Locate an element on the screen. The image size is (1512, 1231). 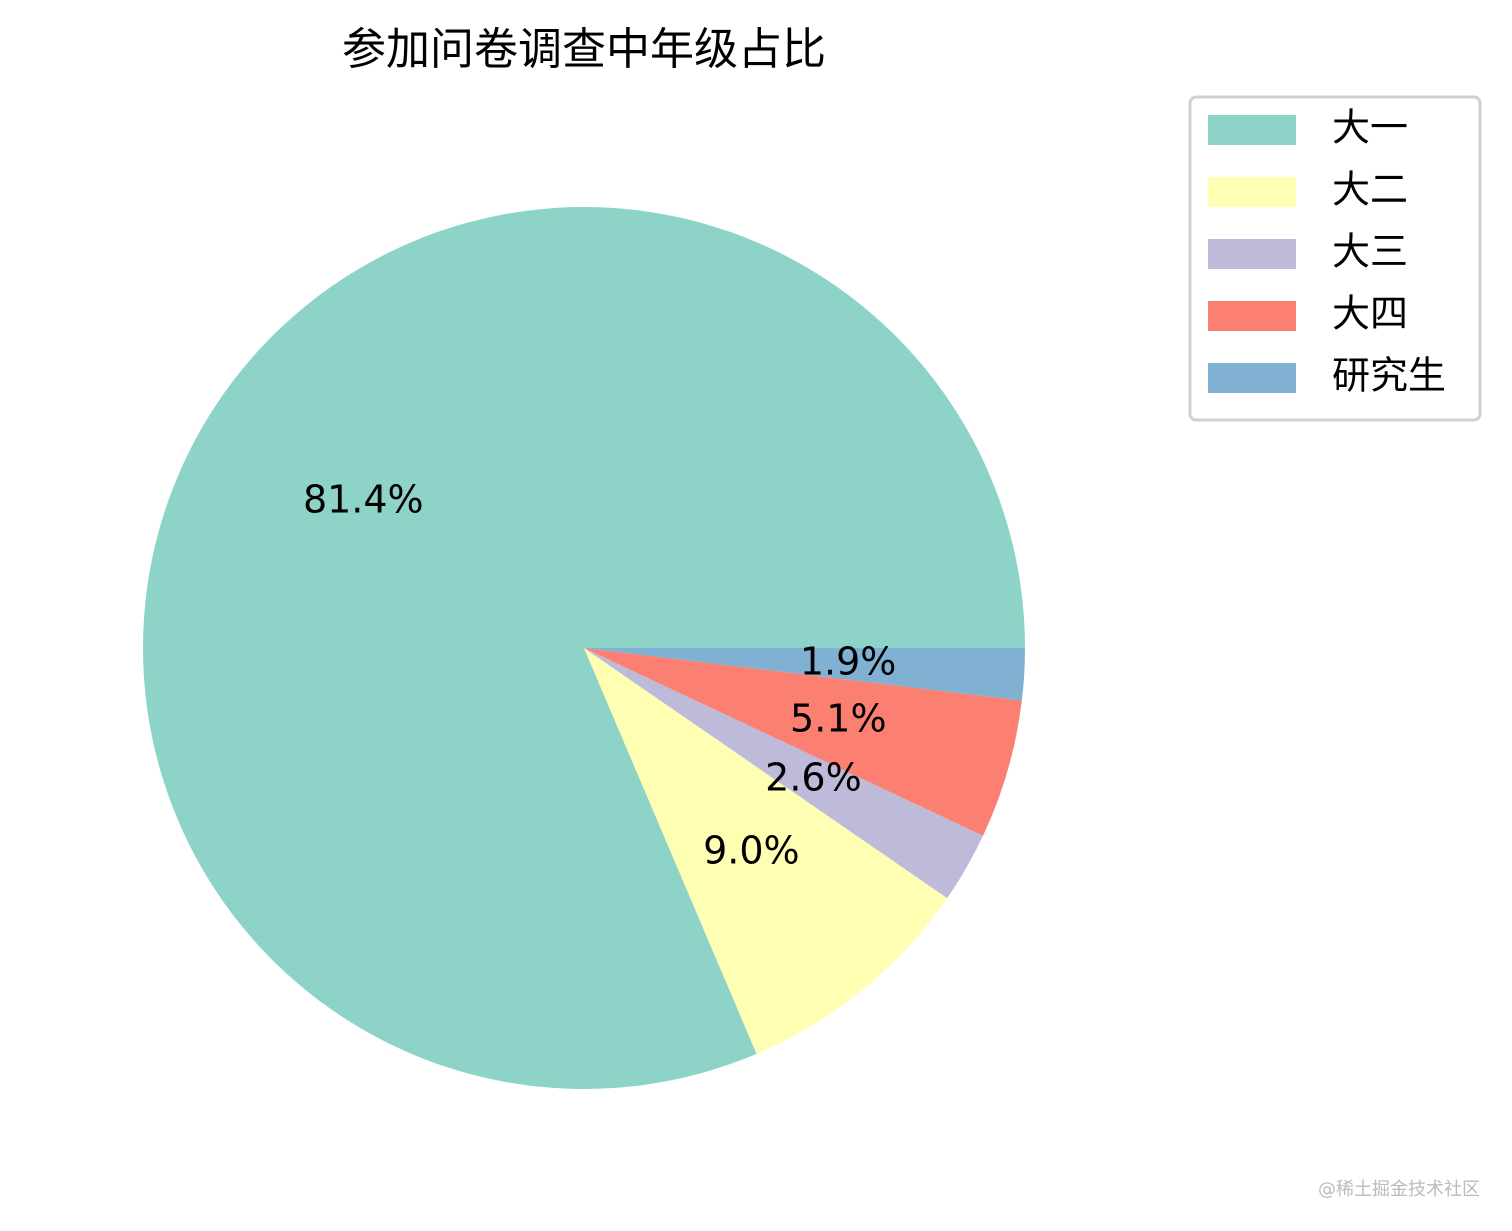
legend-label: 大二 is located at coordinates (1370, 190).